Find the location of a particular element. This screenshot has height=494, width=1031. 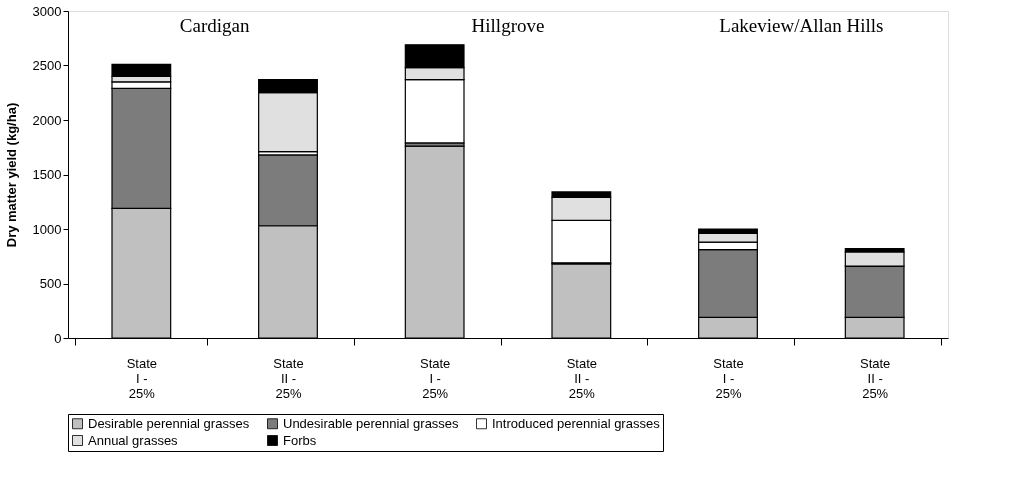

legend-label: Desirable perennial grasses is located at coordinates (169, 423).